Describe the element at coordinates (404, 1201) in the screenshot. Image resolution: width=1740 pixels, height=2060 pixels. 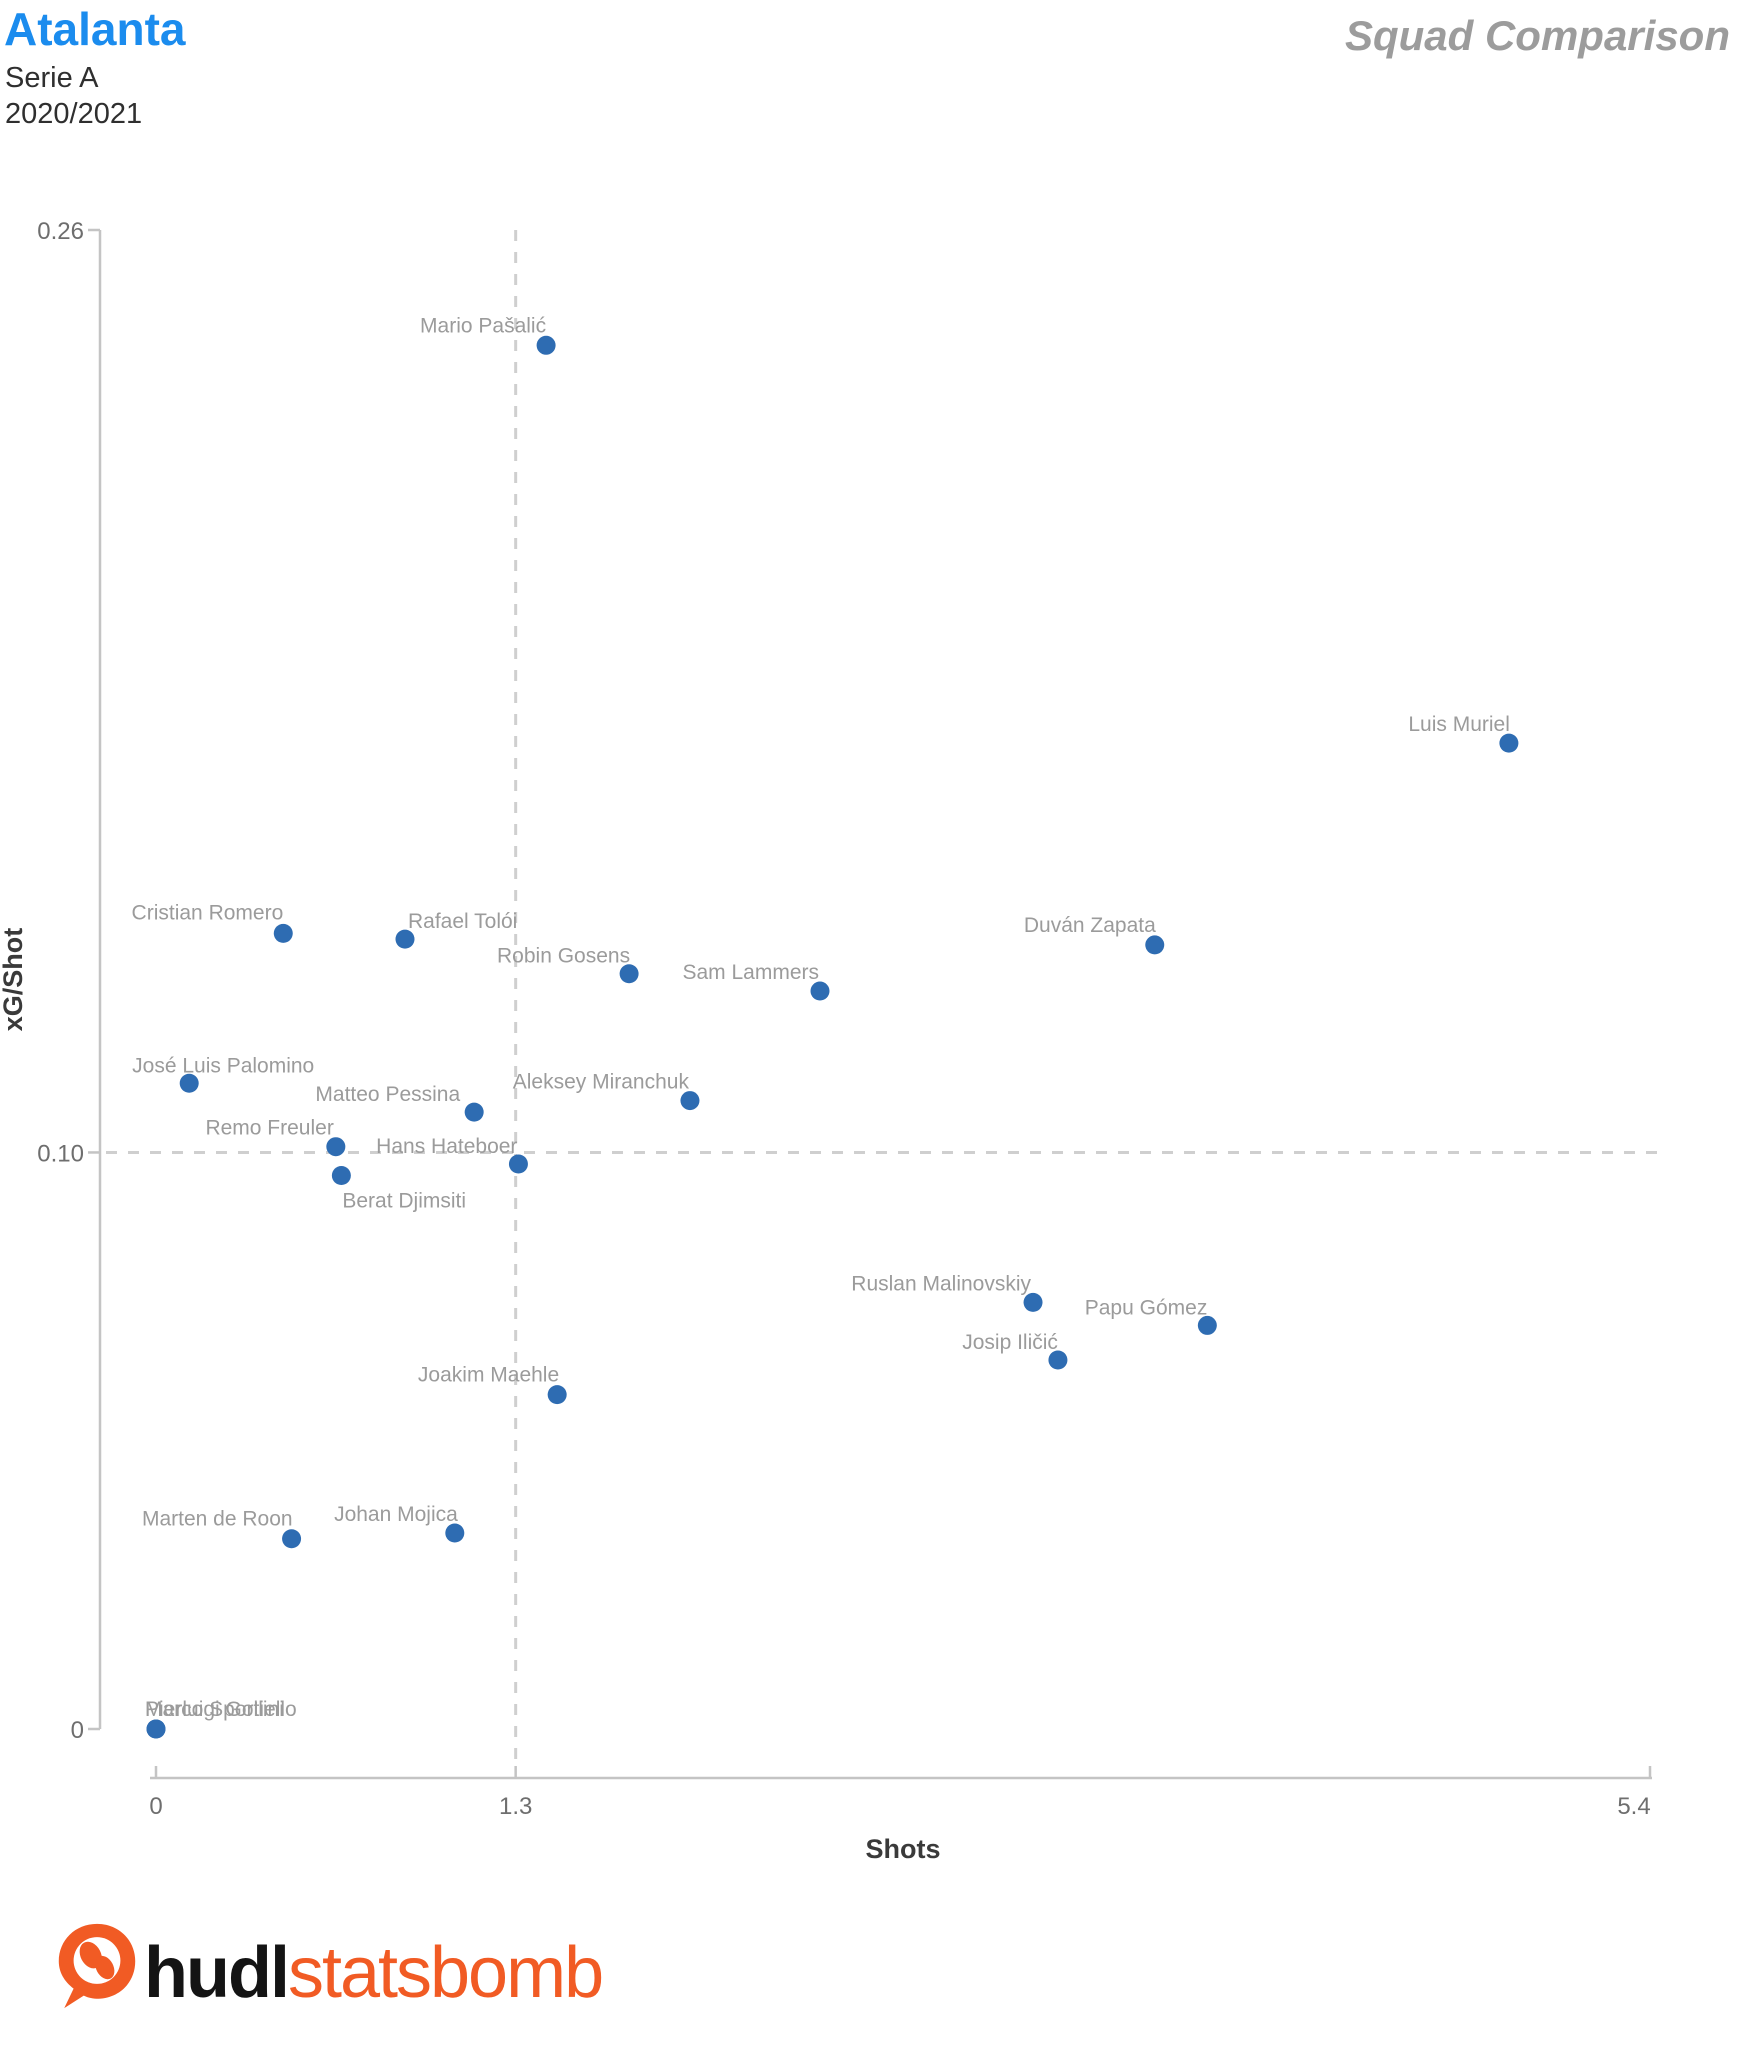
I see `point-label-berat-djimsiti: Berat Djimsiti` at that location.